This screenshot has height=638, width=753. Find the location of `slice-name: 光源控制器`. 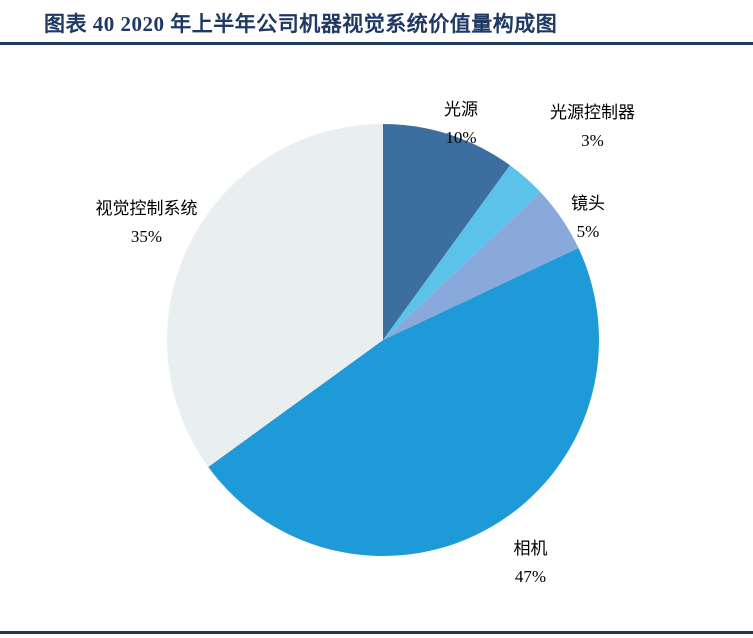

slice-name: 光源控制器 is located at coordinates (592, 112).